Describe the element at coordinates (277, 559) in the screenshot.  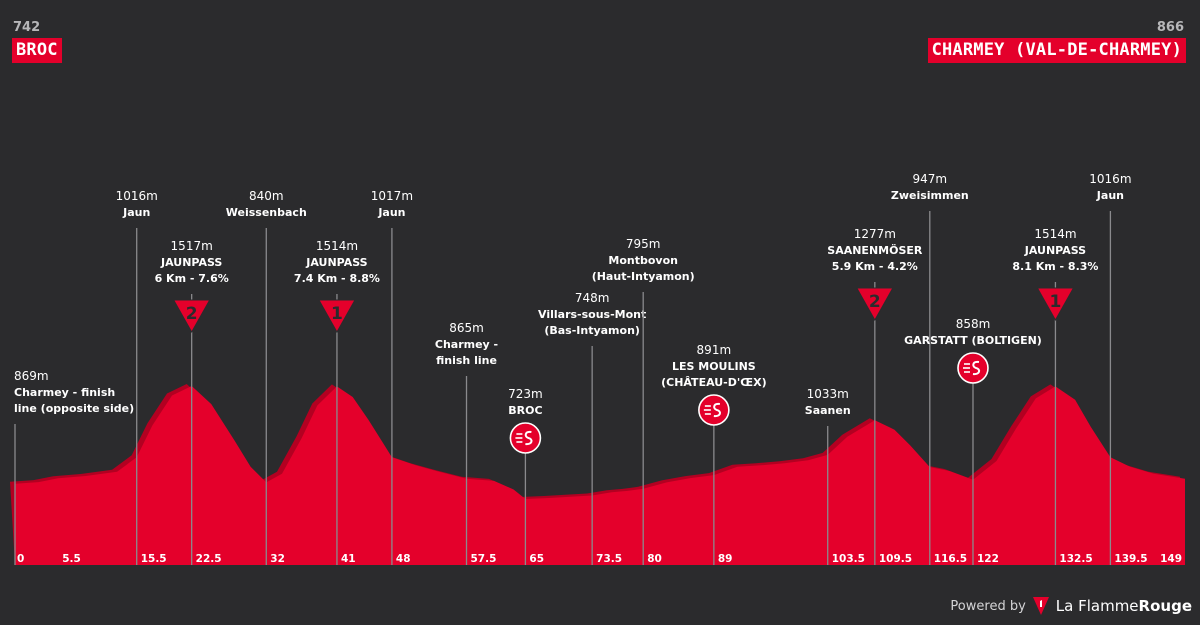
I see `km-tick-label: 32` at that location.